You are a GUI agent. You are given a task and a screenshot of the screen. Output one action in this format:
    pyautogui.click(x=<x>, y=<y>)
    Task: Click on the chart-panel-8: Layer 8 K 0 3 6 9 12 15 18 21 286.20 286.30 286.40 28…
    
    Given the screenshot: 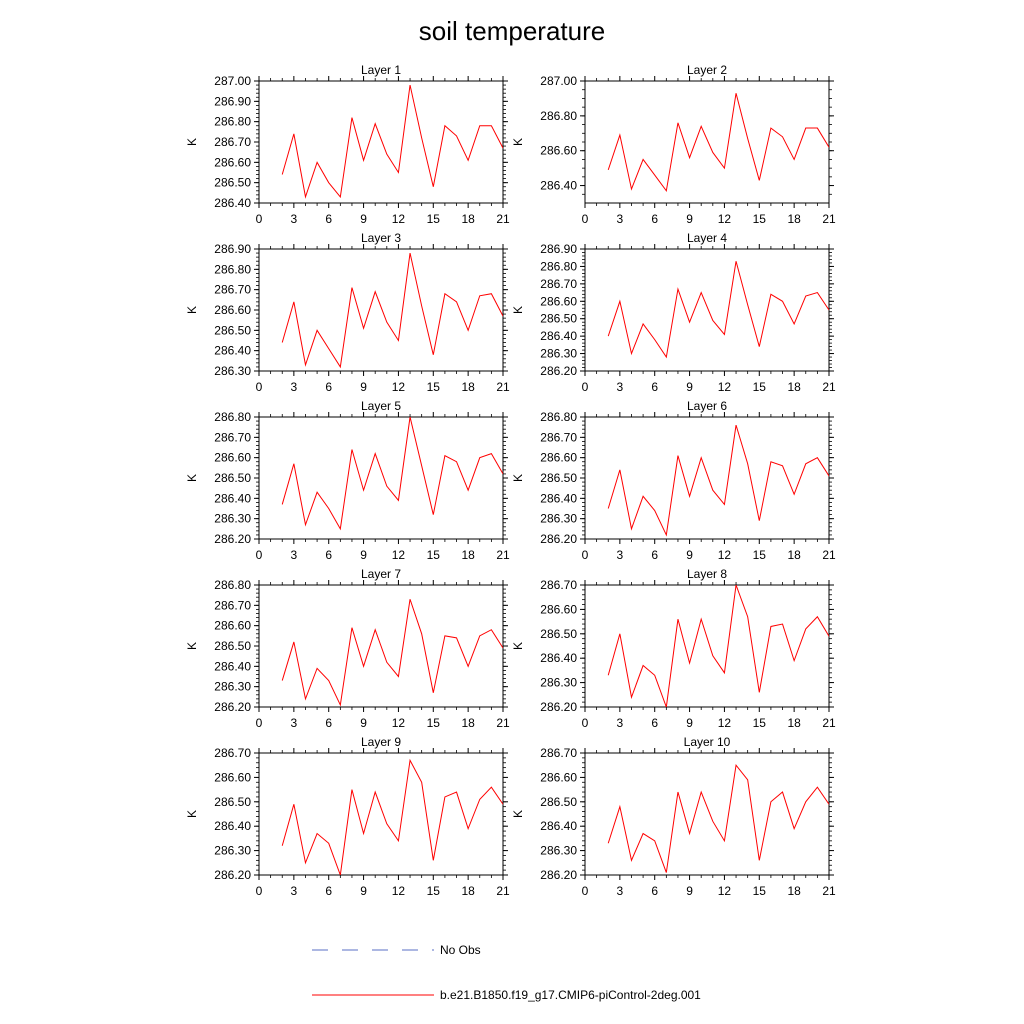 What is the action you would take?
    pyautogui.click(x=673, y=648)
    